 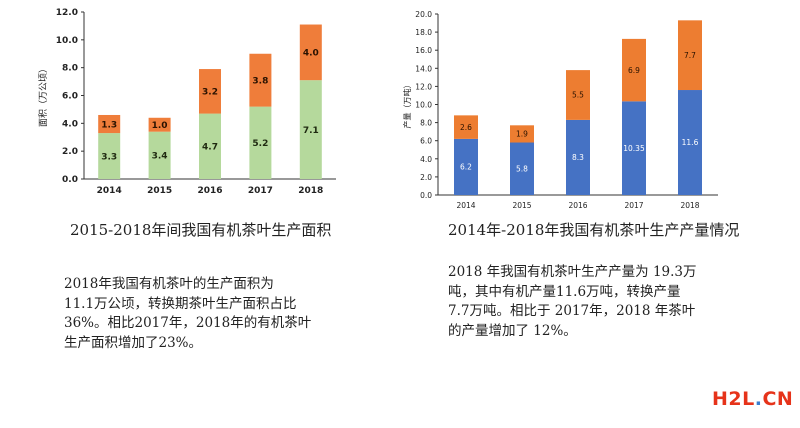 I want to click on data-label: 4.7, so click(x=210, y=148).